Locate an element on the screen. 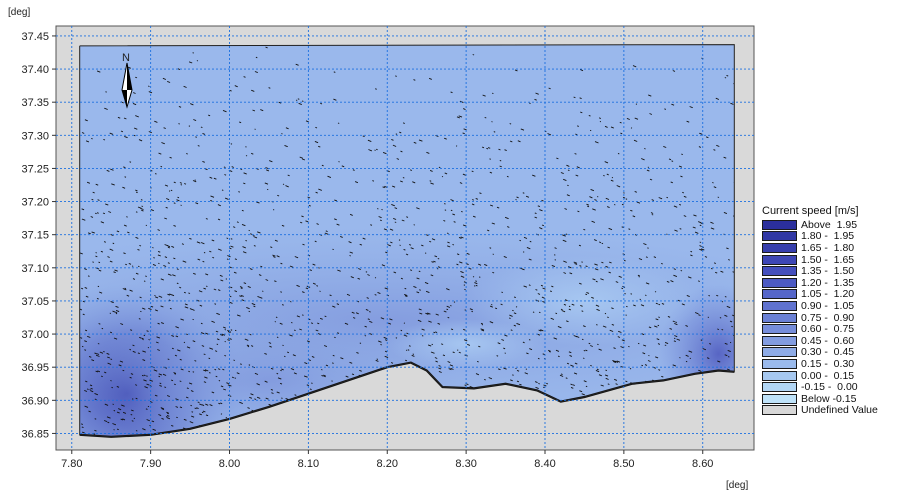 The height and width of the screenshot is (493, 924). legend-label: 1.20 - 1.35 is located at coordinates (828, 282).